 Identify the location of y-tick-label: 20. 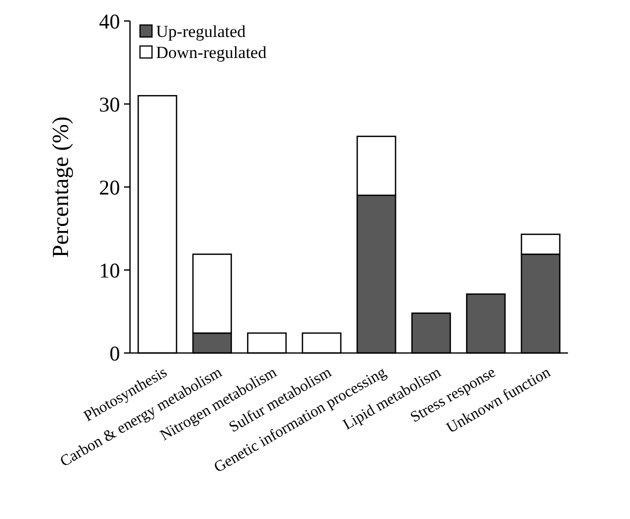
(109, 187).